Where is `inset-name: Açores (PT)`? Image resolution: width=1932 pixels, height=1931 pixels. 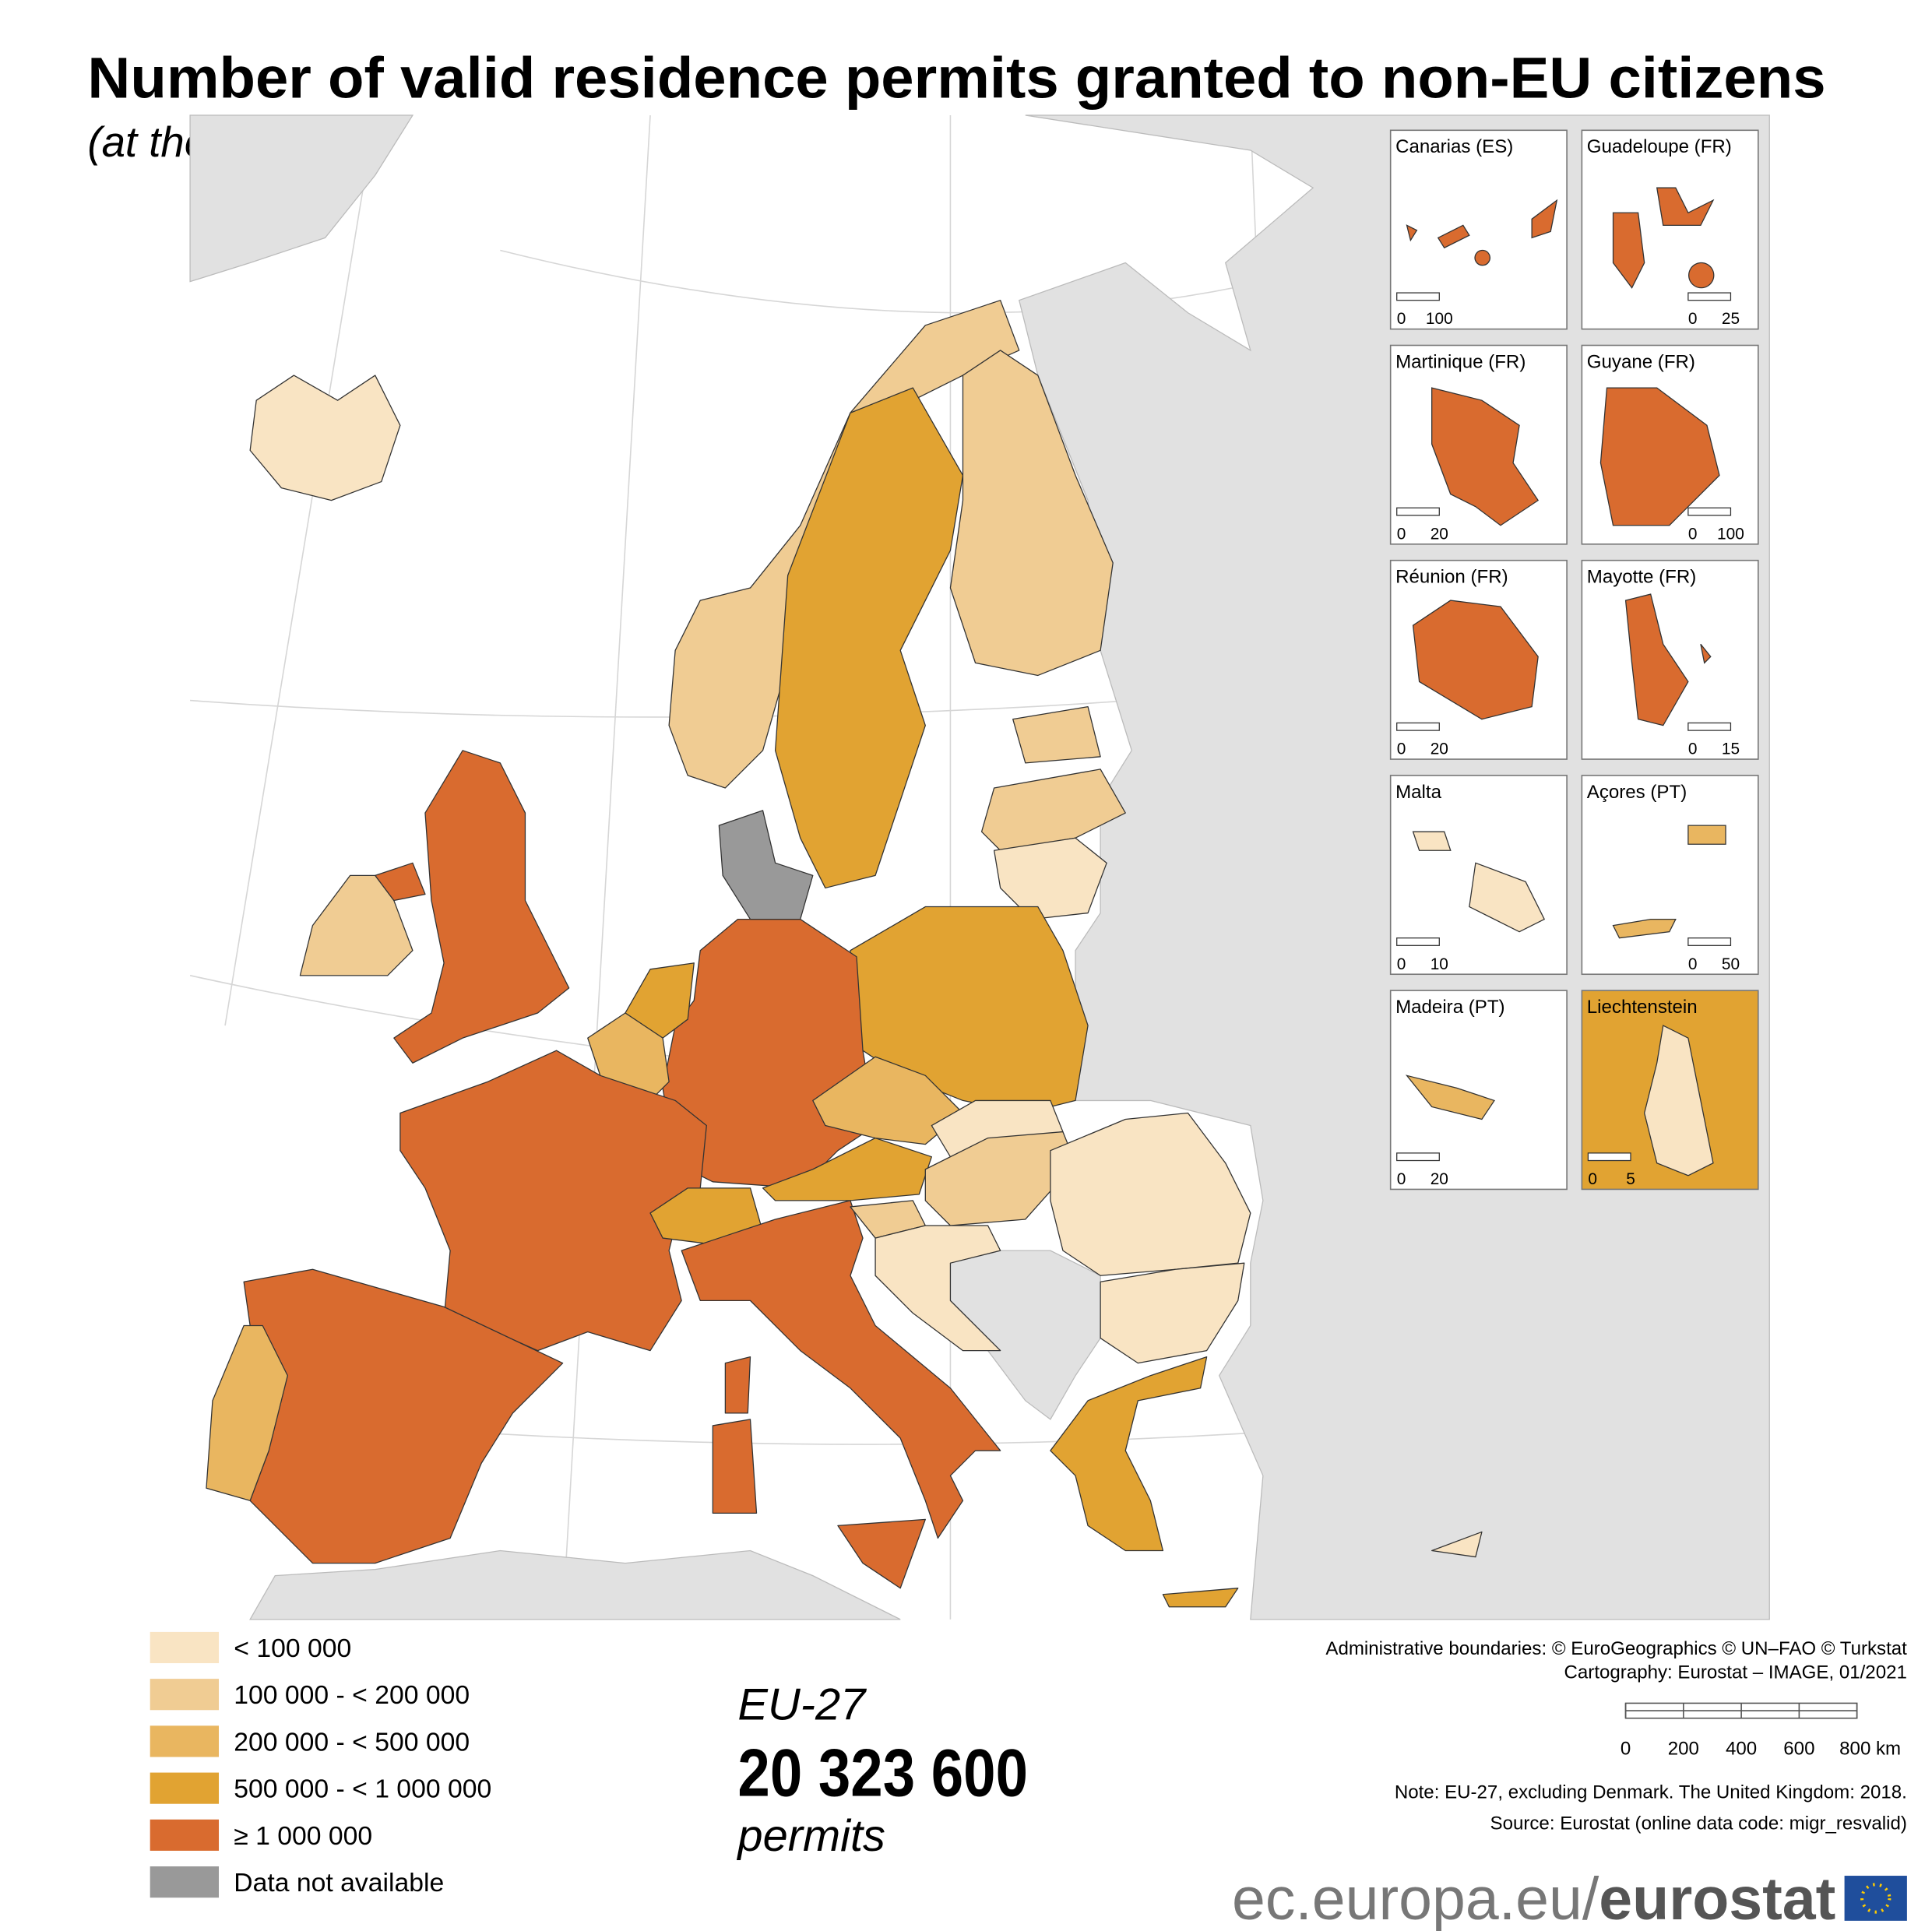
inset-name: Açores (PT) is located at coordinates (1637, 793).